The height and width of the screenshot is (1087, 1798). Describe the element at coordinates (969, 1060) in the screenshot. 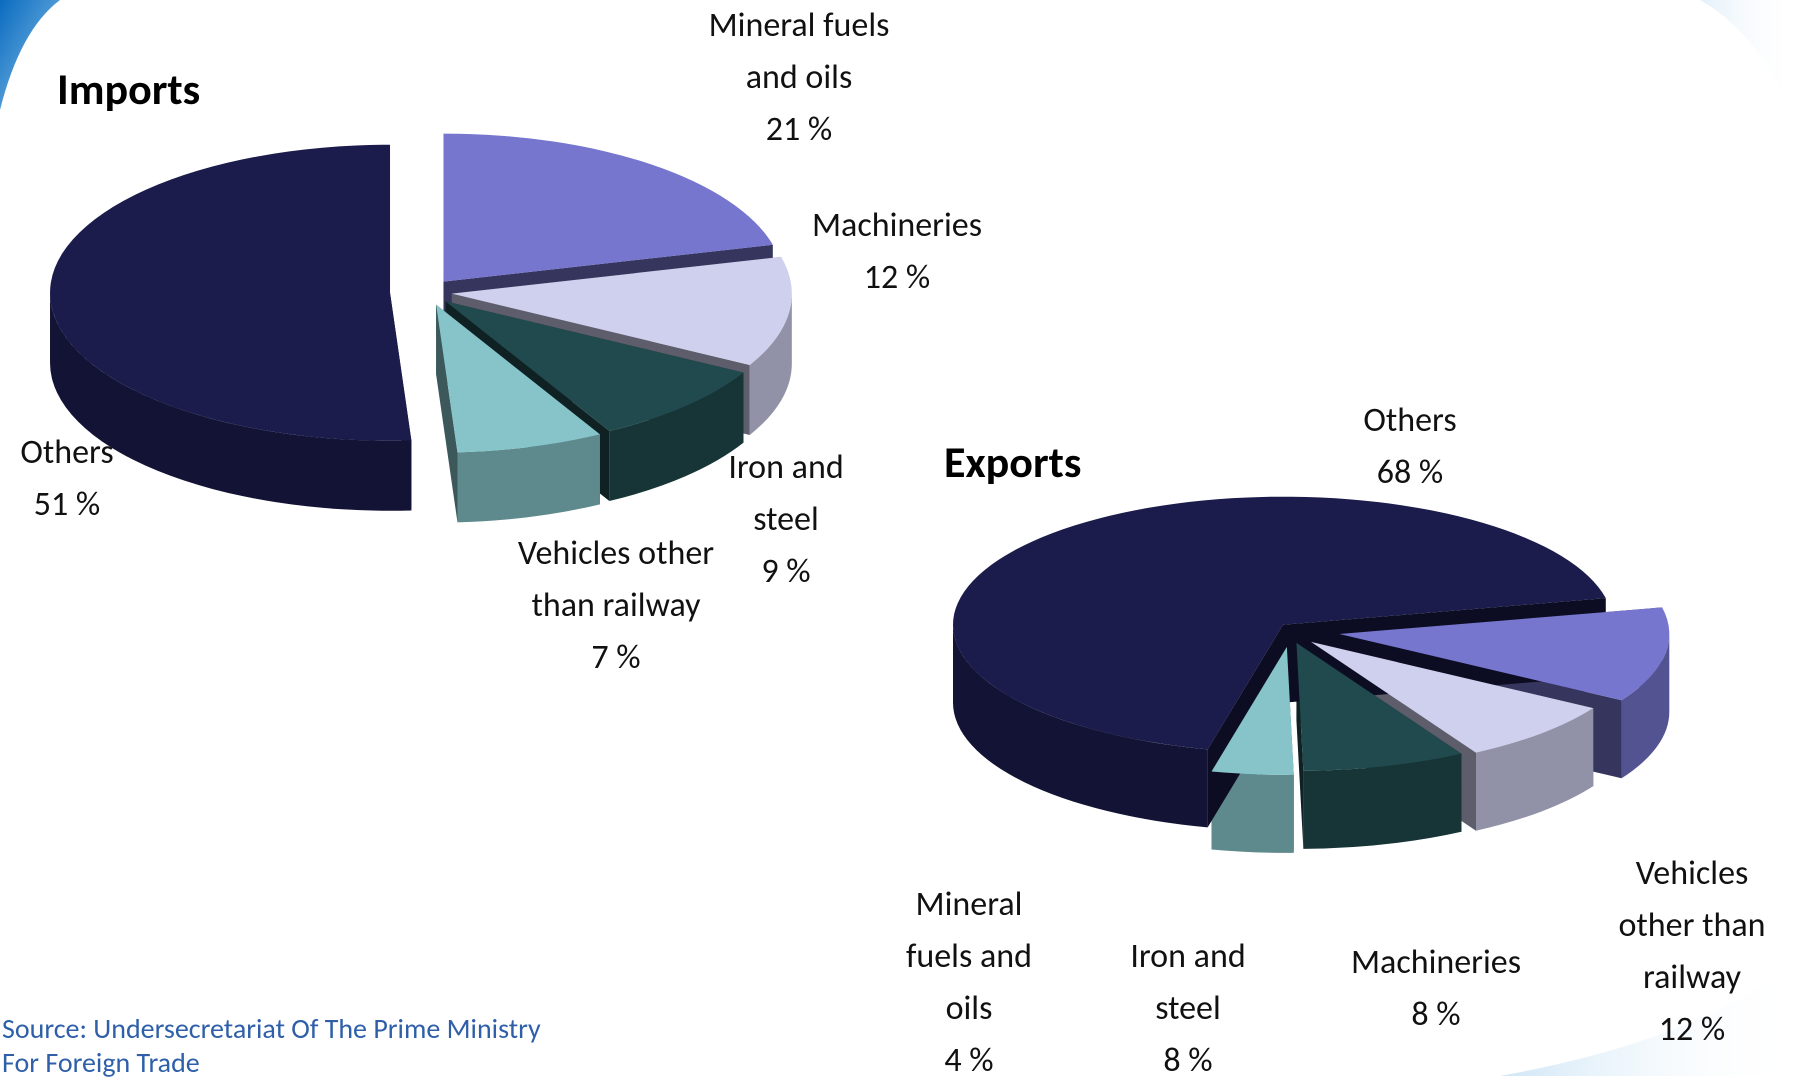

I see `value-label: 4 %` at that location.